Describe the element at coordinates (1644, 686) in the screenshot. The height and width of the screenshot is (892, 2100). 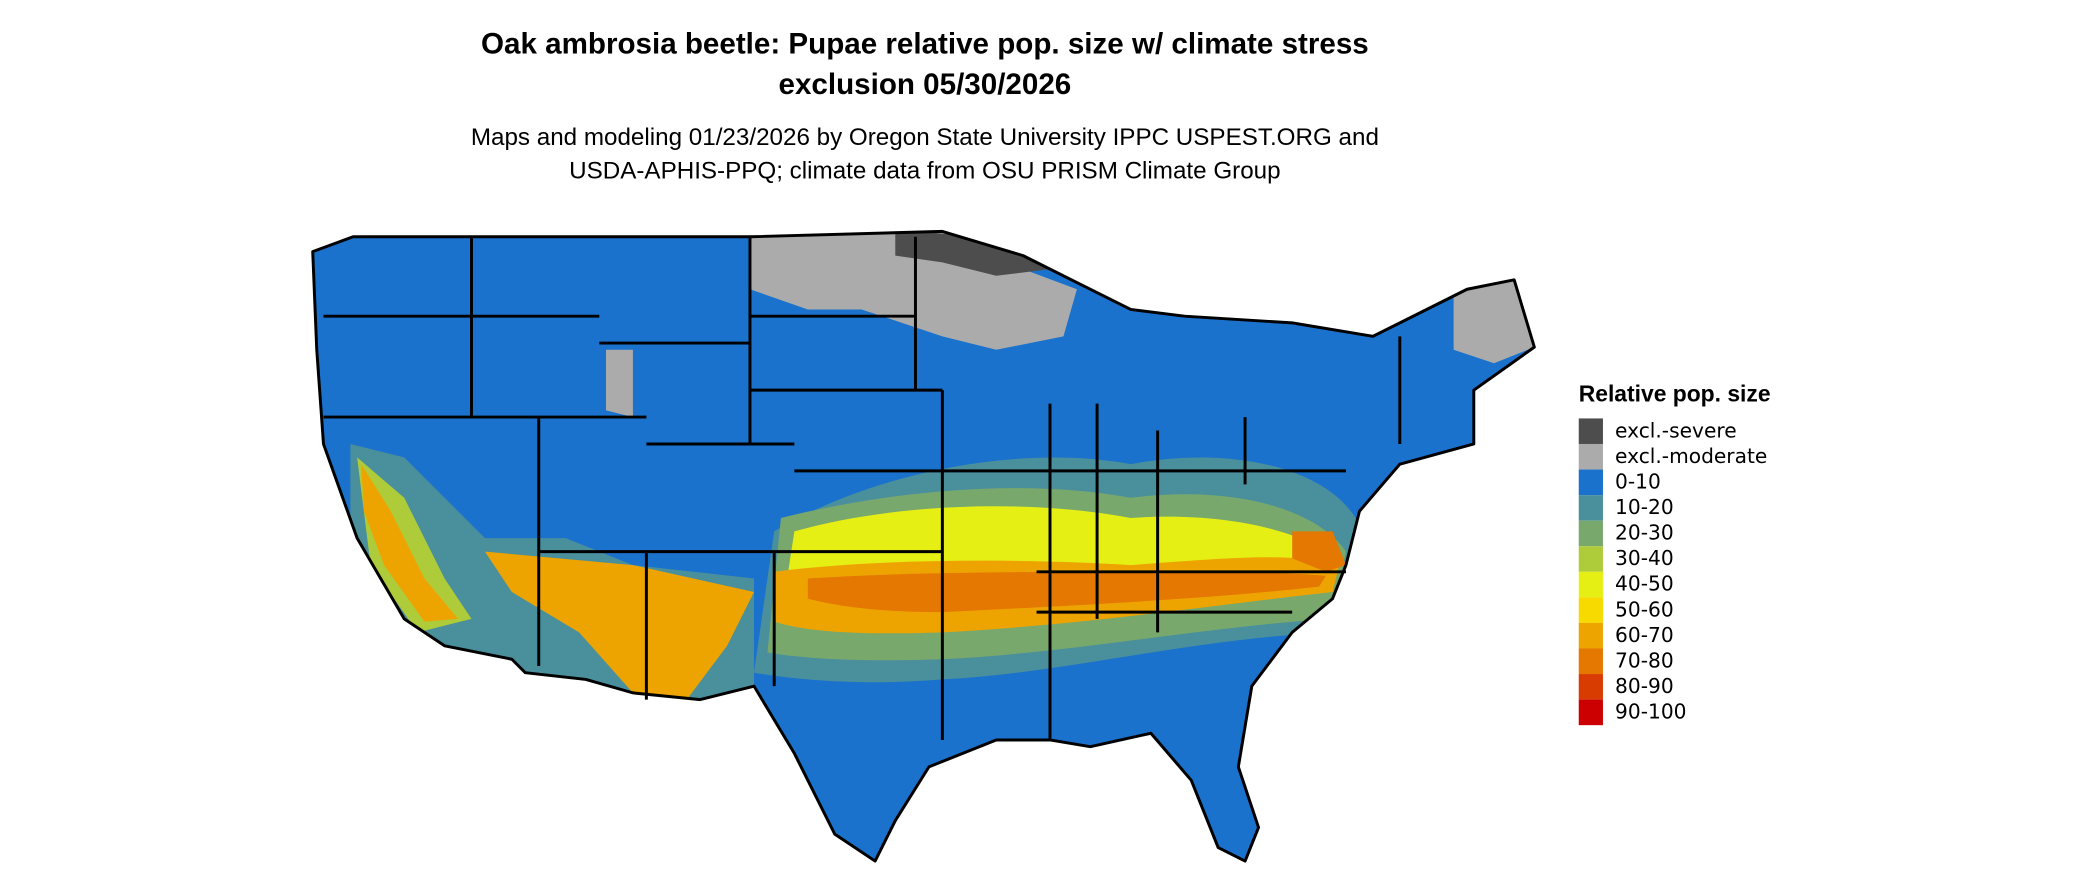
I see `legend-label: 80-90` at that location.